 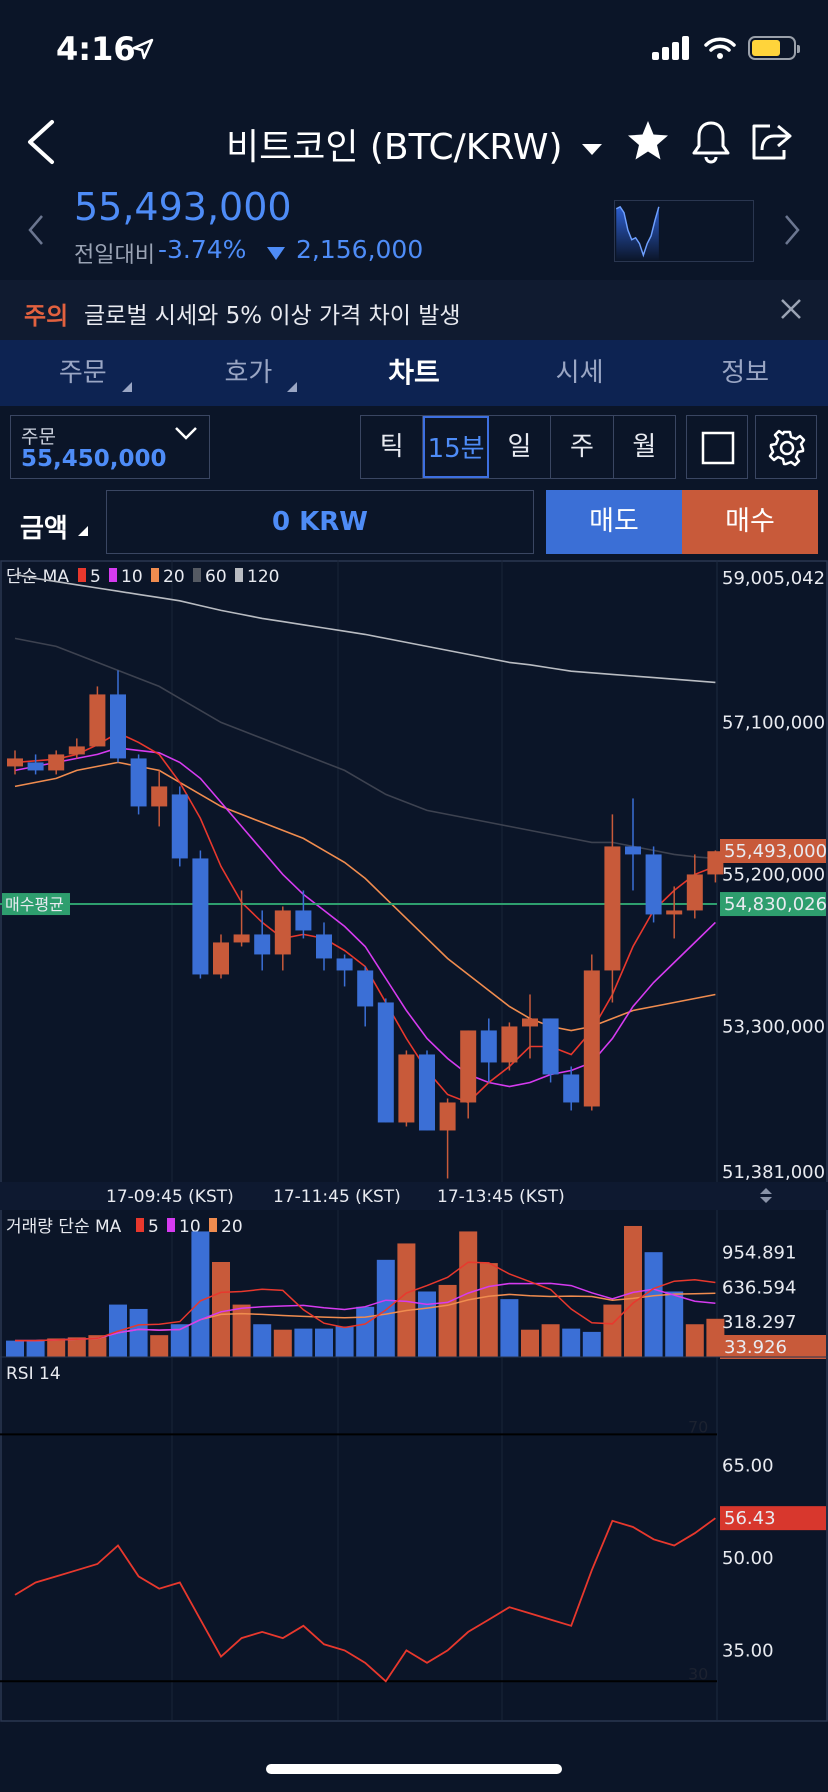 I want to click on cellular-signal-icon, so click(x=672, y=48).